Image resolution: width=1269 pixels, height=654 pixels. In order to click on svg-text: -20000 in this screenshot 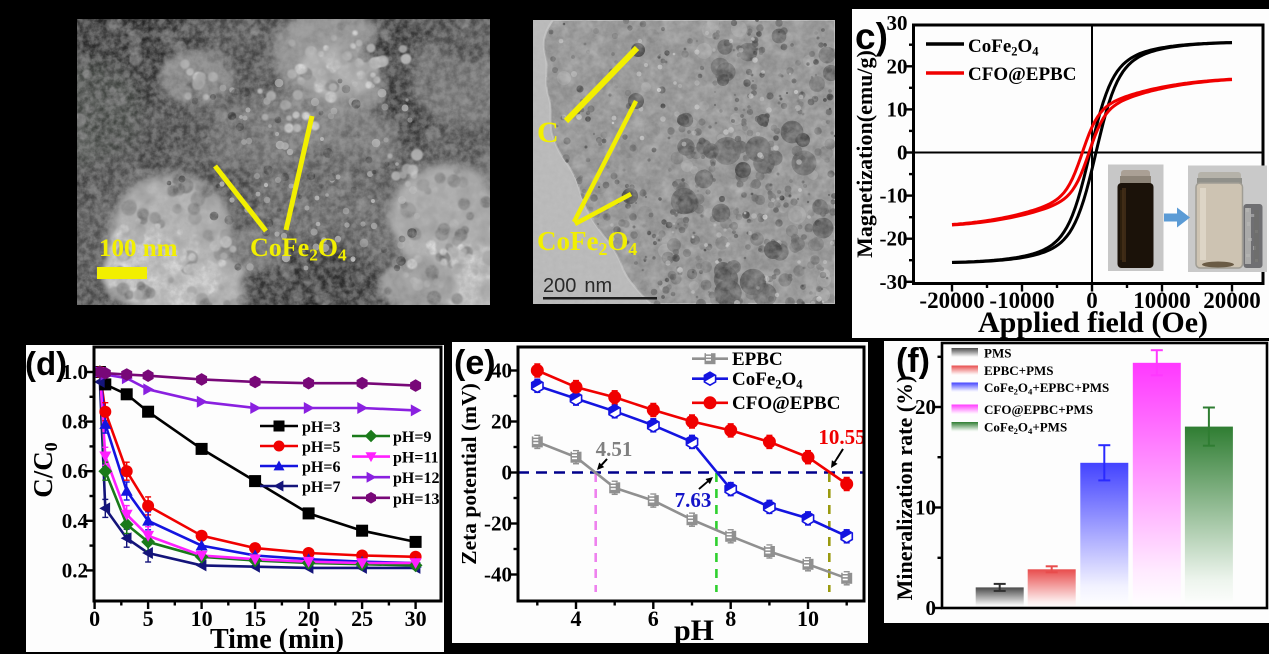, I will do `click(951, 300)`.